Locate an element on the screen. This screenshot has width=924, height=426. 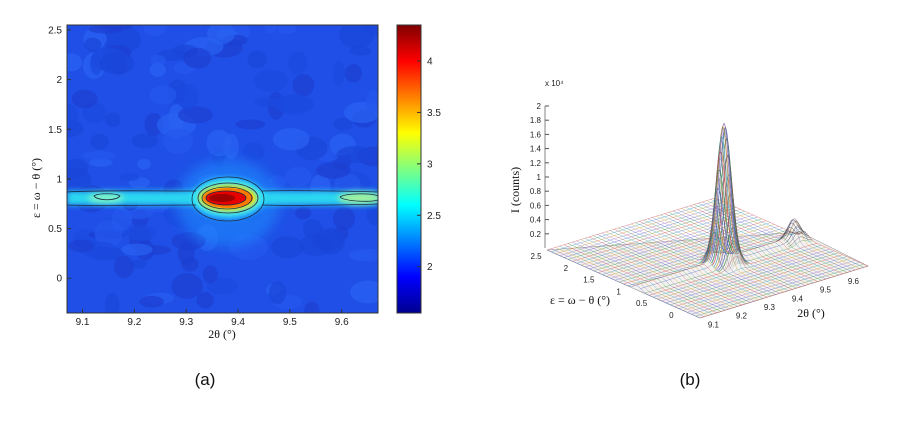
heatmap-features is located at coordinates (222, 203).